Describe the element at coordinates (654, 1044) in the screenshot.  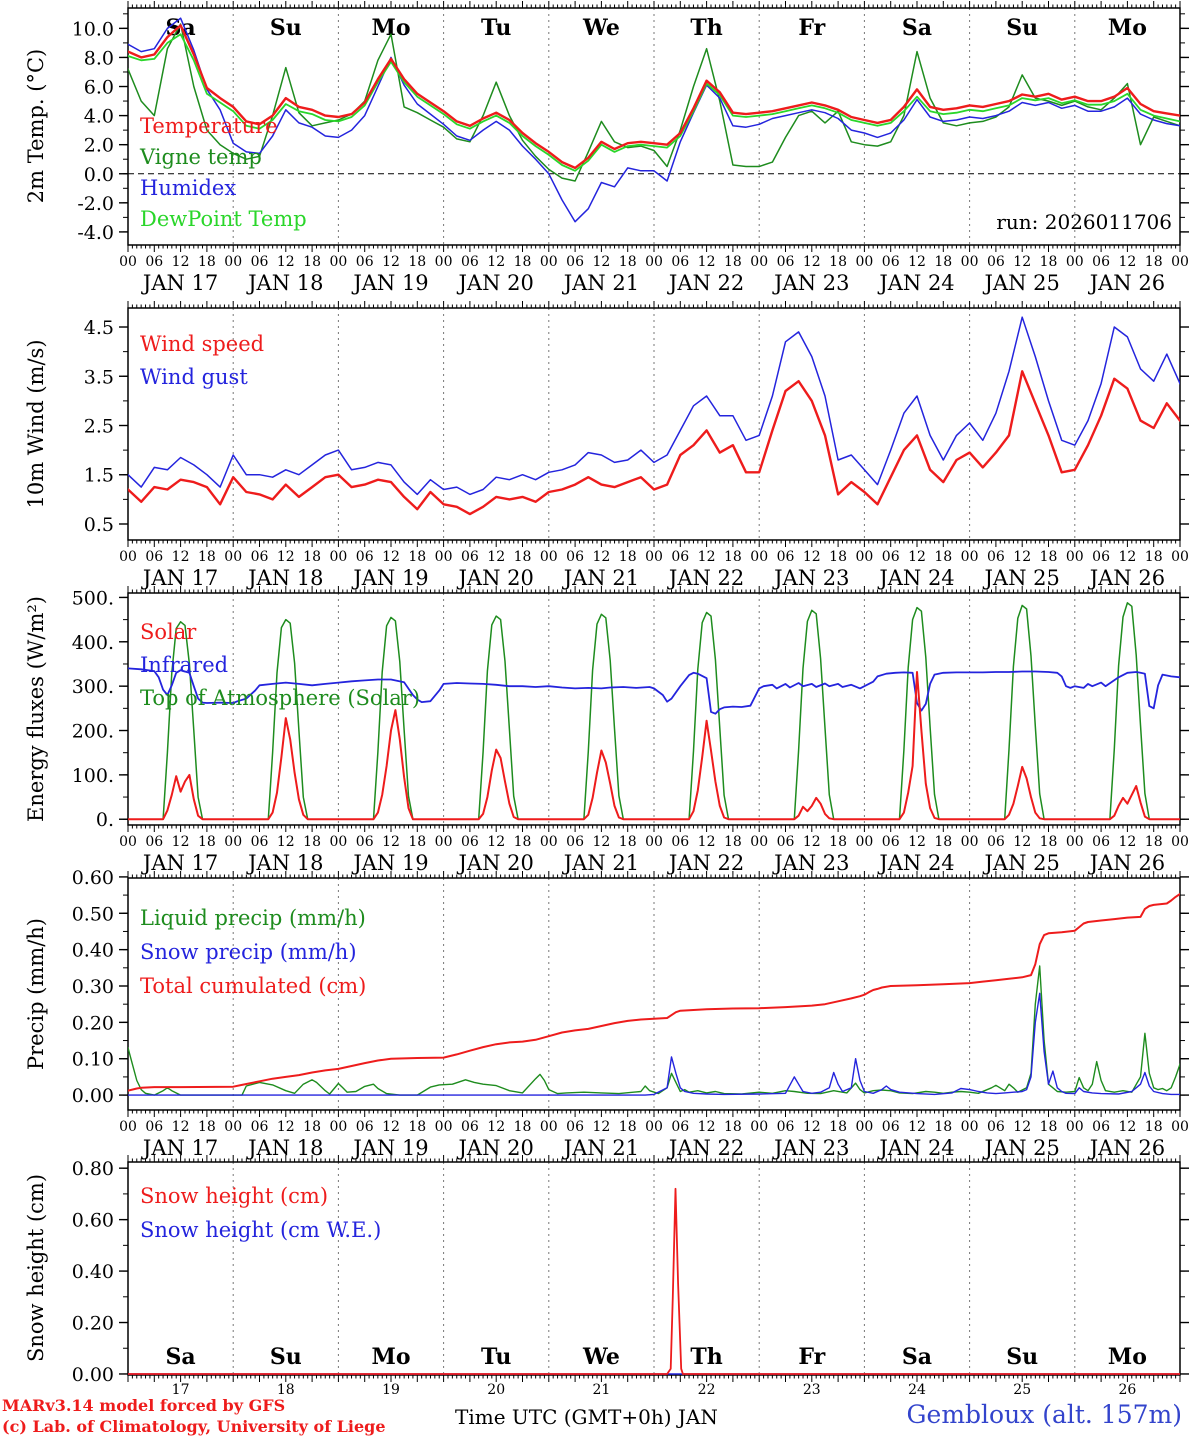
I see `series-snow-precip-line` at that location.